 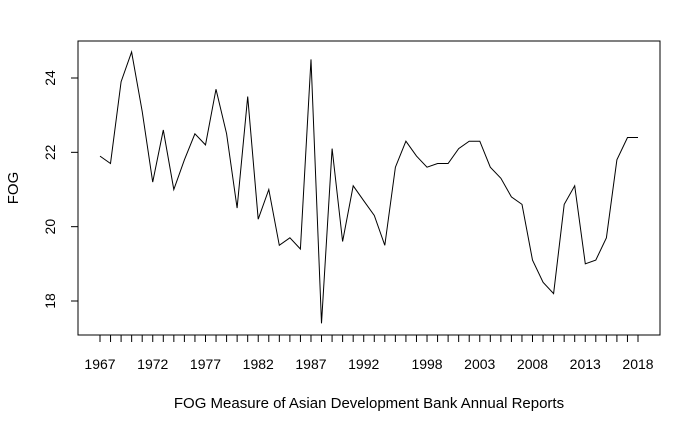 I want to click on x-tick-label: 1977, so click(x=205, y=364).